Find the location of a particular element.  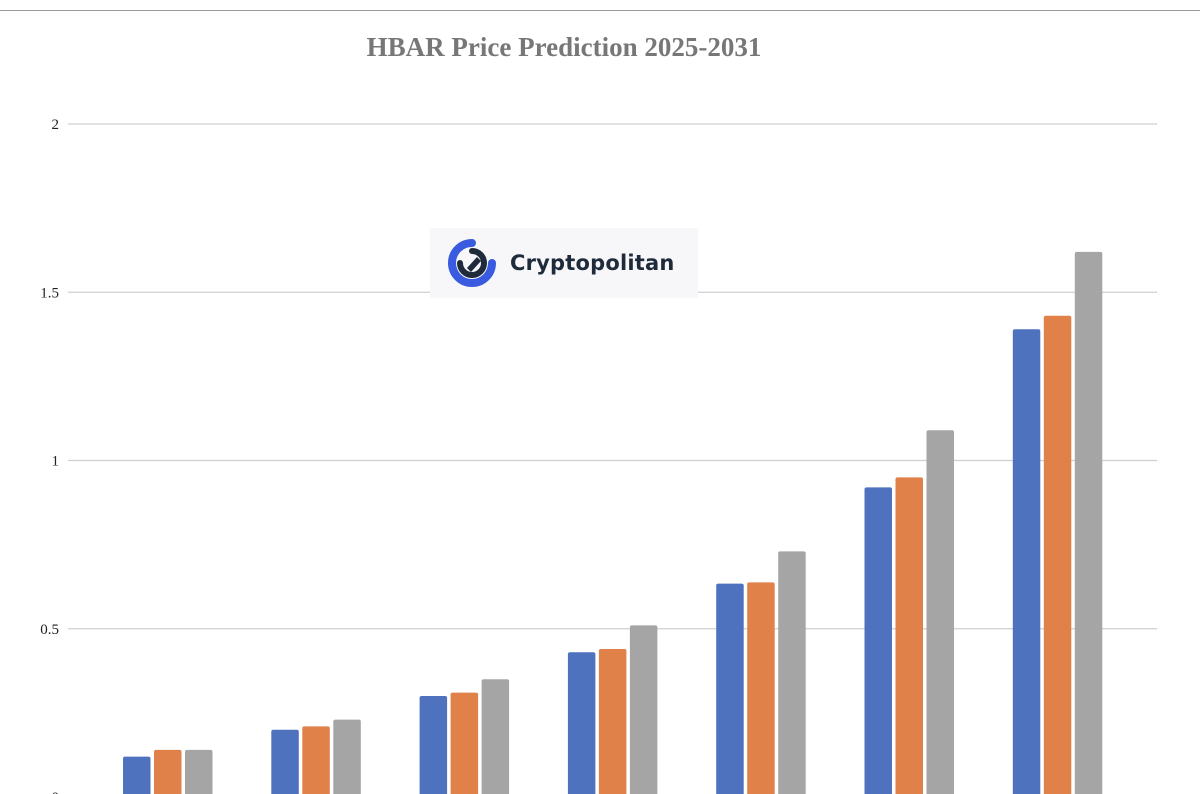

y-tick-label: 0 is located at coordinates (56, 792).